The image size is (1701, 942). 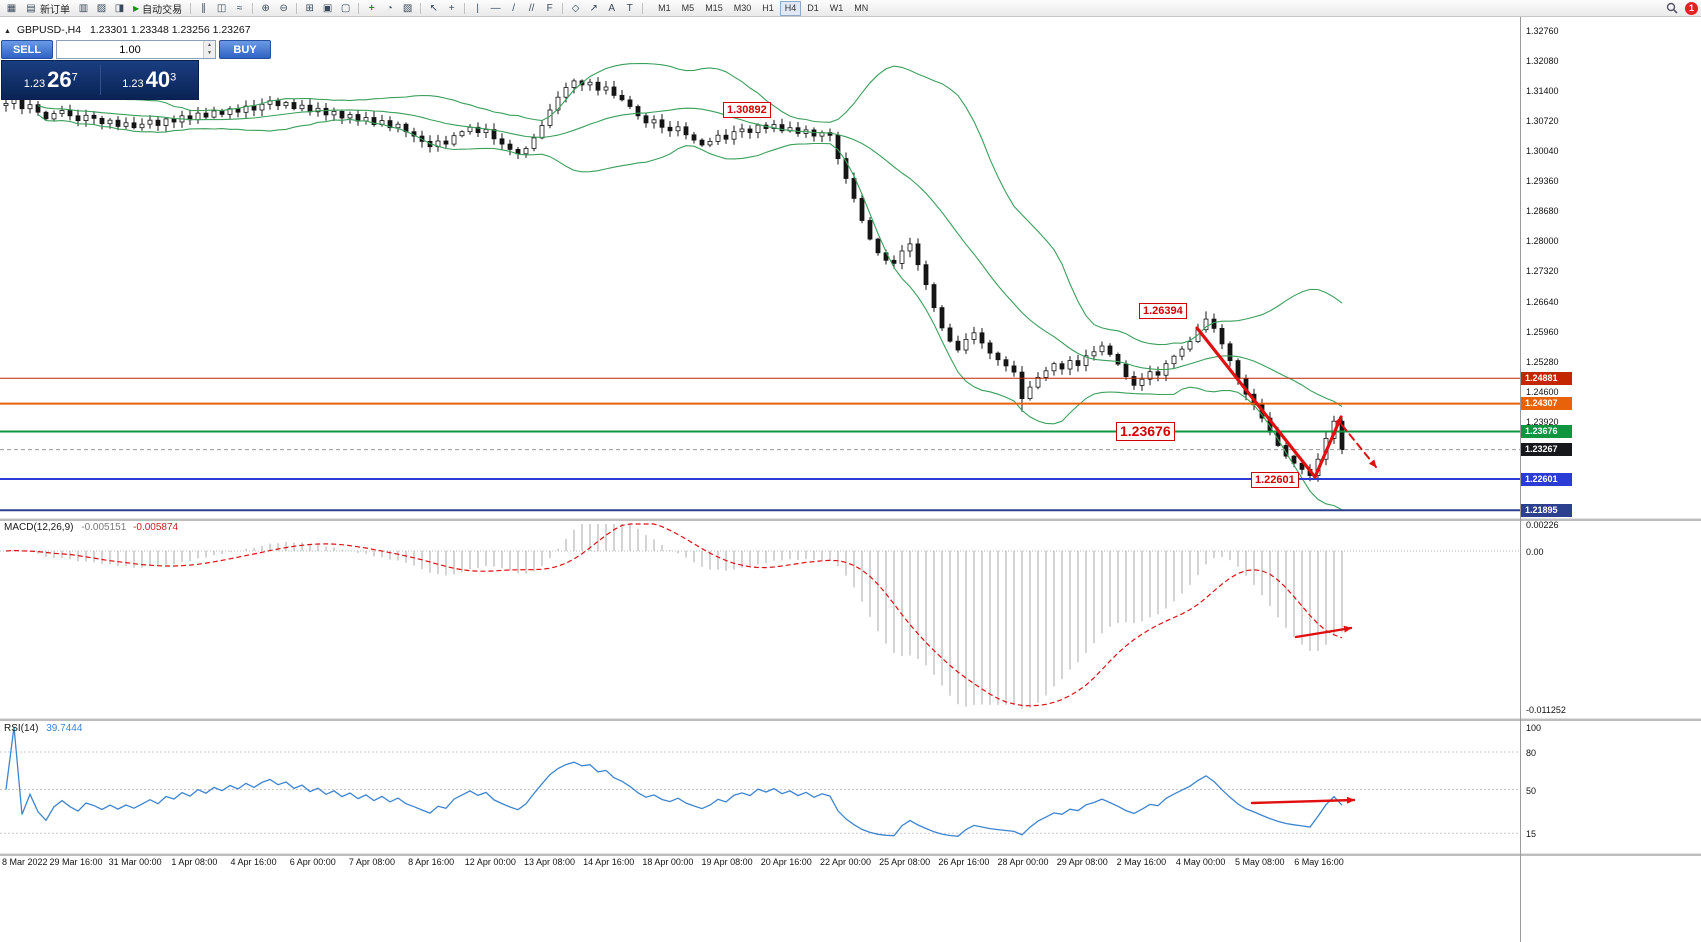 I want to click on time-axis-label: 2 May 16:00, so click(x=1141, y=862).